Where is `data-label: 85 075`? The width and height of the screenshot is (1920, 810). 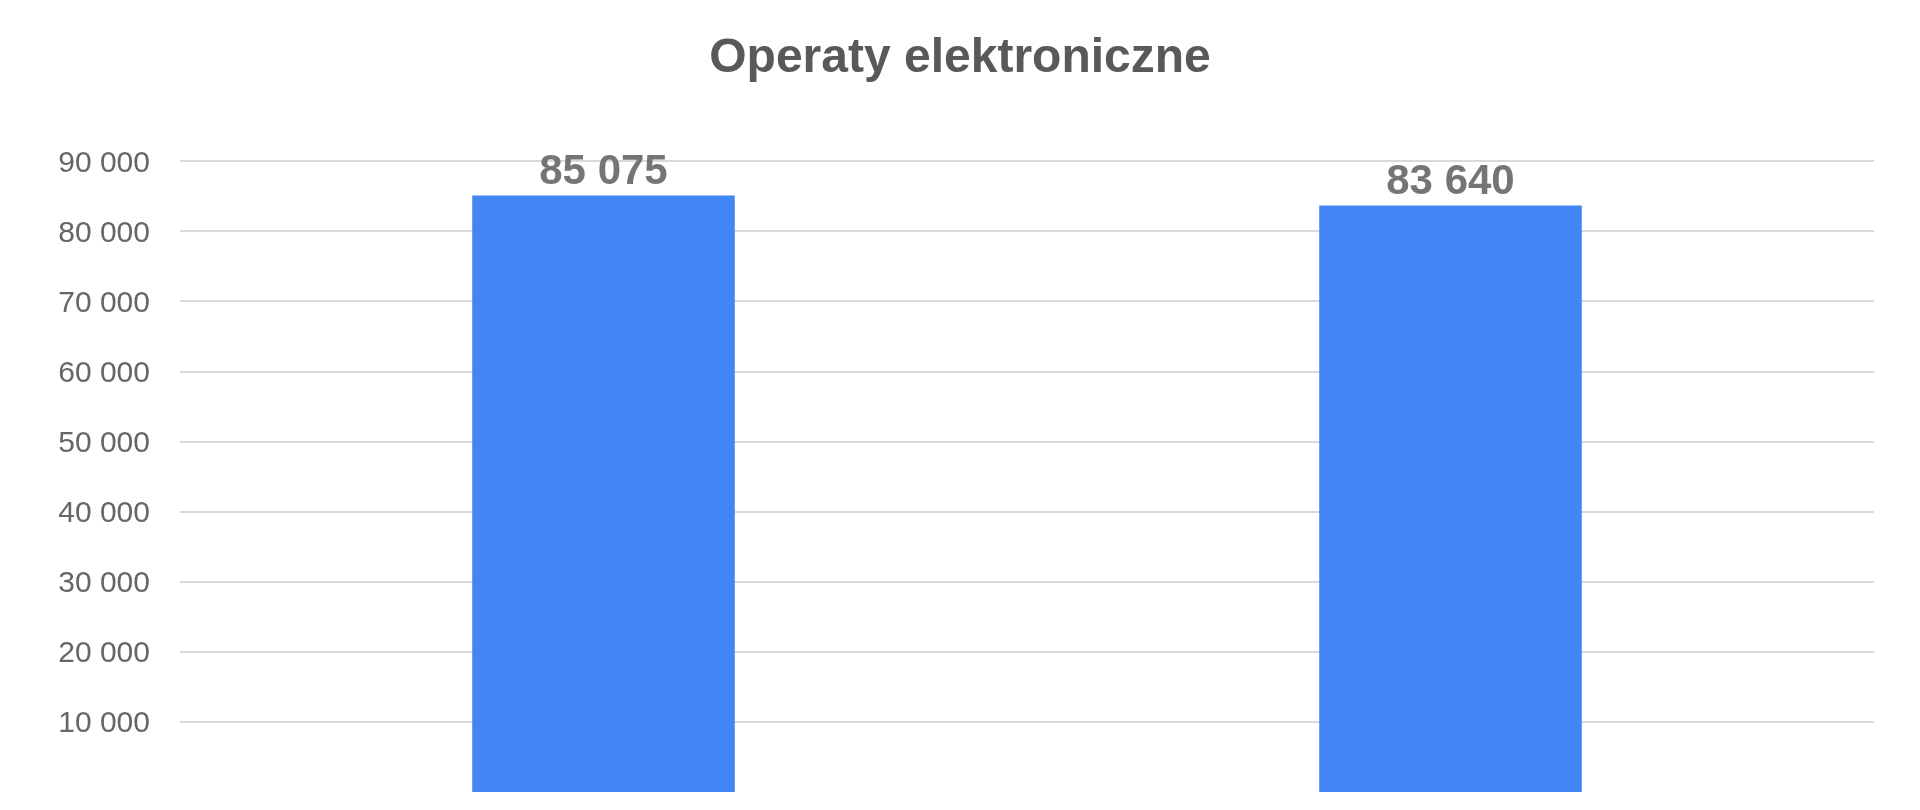
data-label: 85 075 is located at coordinates (603, 170).